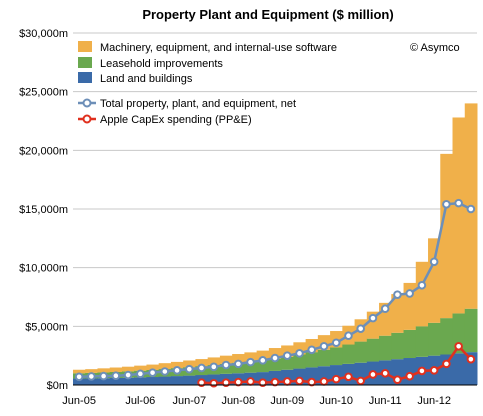  I want to click on chart-title: Property Plant and Equipment ($ million), so click(267, 14).